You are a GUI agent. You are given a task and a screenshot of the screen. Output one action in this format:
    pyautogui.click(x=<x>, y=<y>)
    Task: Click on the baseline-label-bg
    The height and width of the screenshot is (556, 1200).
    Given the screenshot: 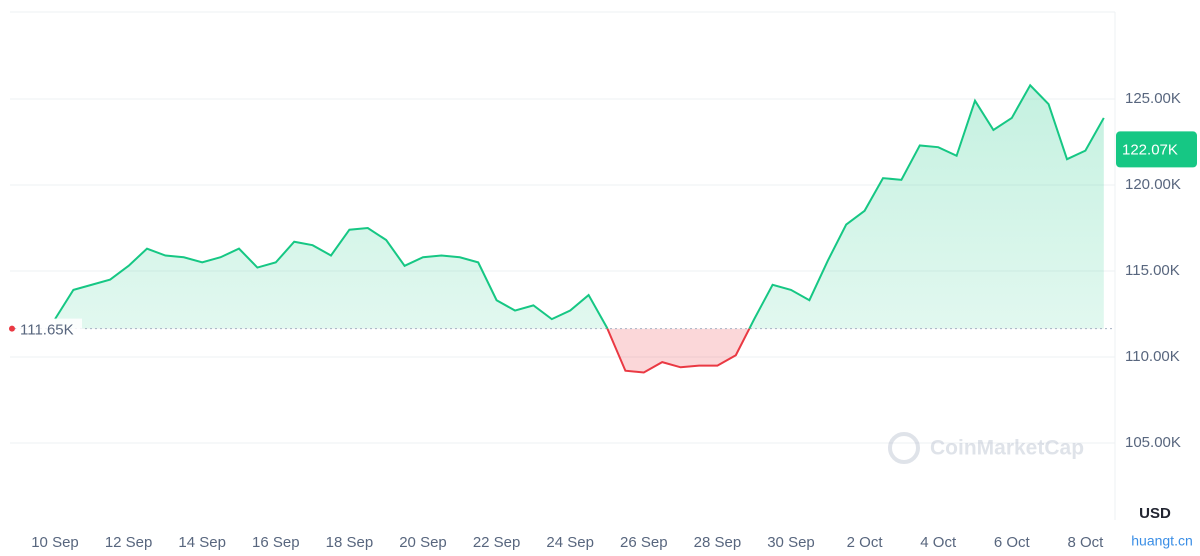 What is the action you would take?
    pyautogui.click(x=49, y=328)
    